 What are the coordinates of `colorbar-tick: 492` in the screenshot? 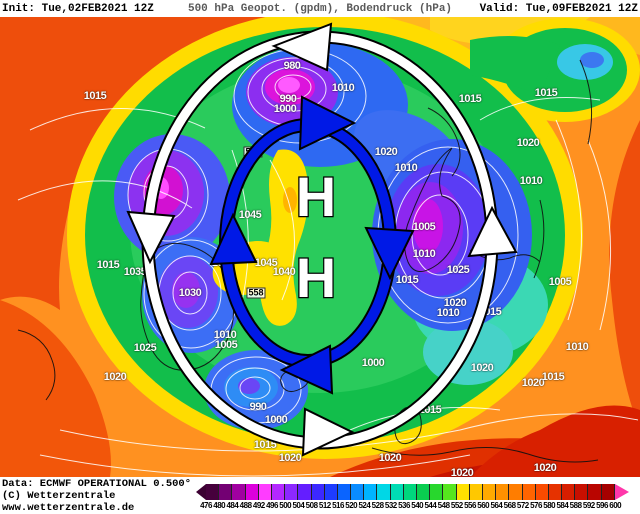 It's located at (258, 505).